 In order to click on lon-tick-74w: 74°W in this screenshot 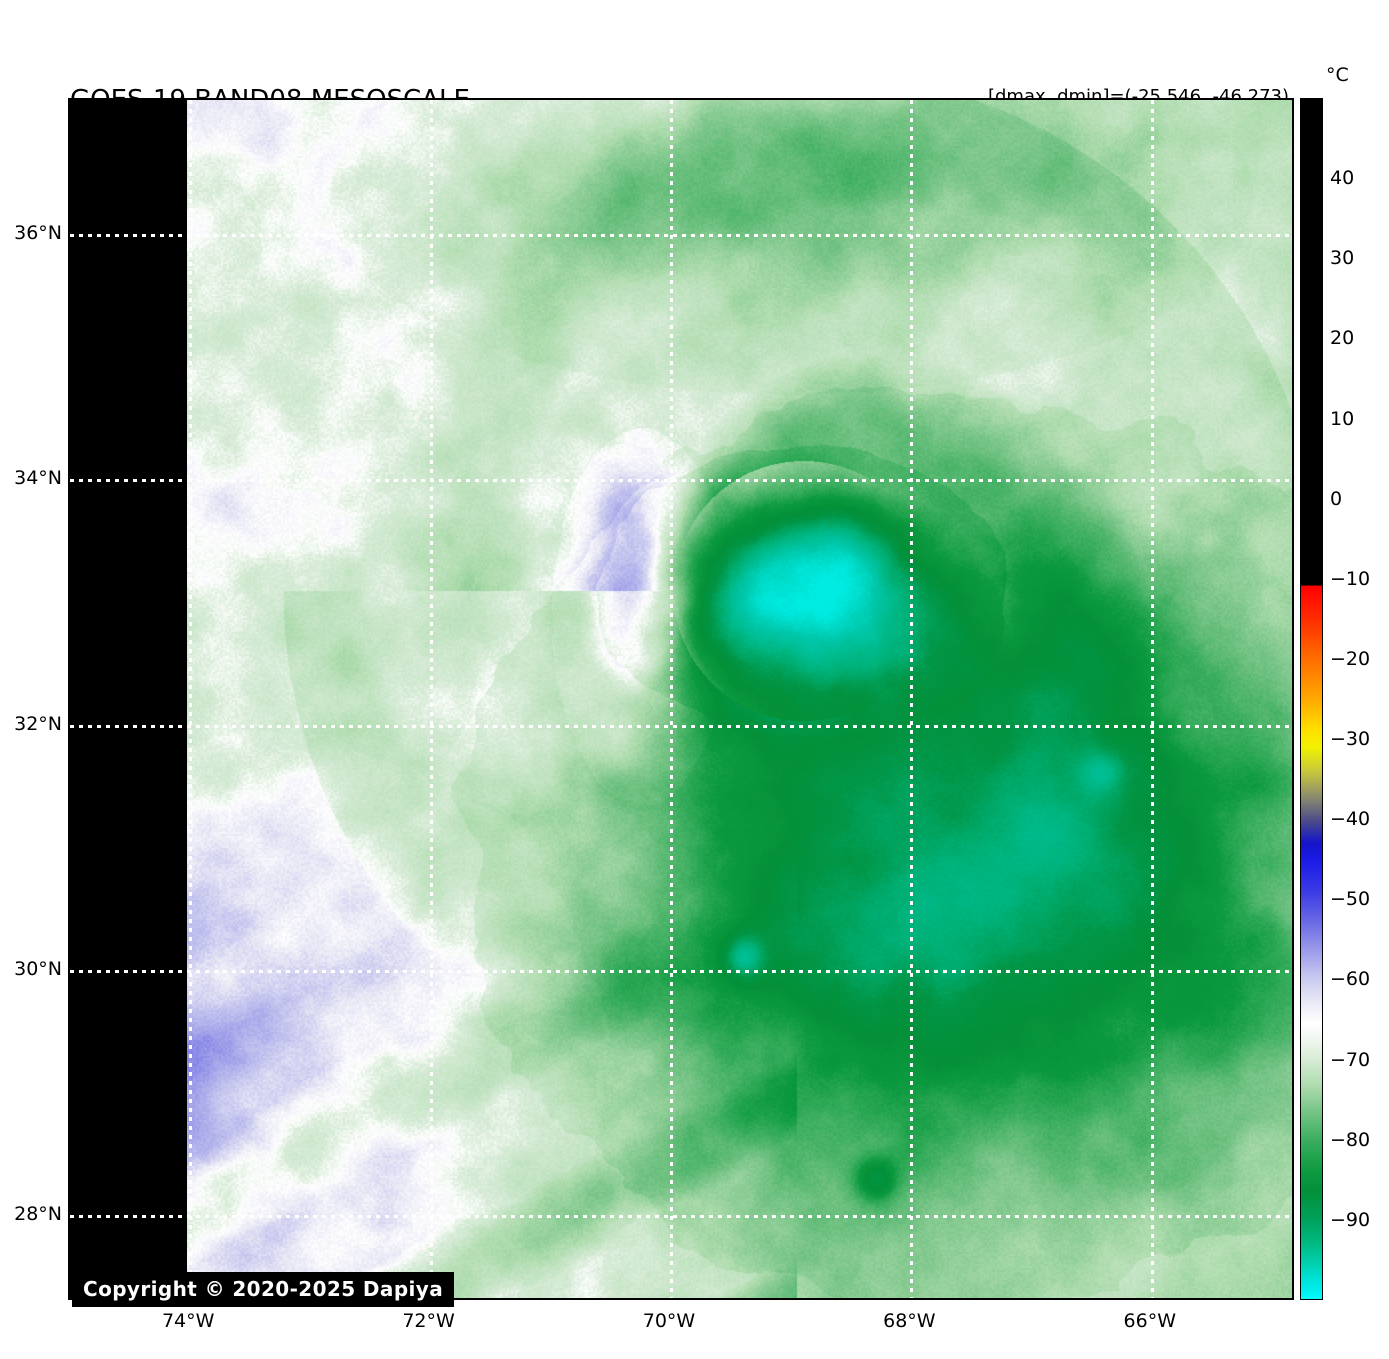, I will do `click(188, 1321)`.